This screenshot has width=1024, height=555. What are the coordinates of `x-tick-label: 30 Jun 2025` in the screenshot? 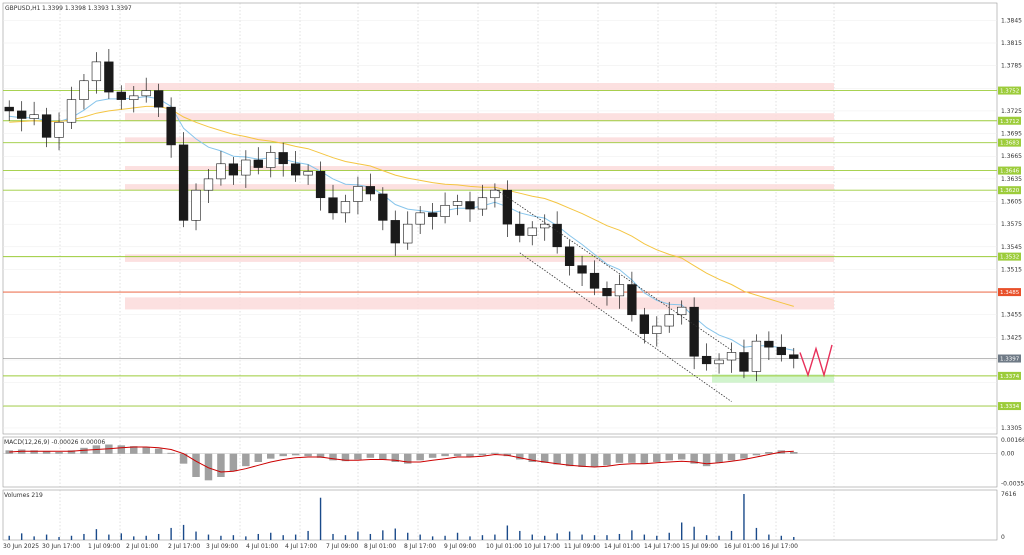 It's located at (21, 546).